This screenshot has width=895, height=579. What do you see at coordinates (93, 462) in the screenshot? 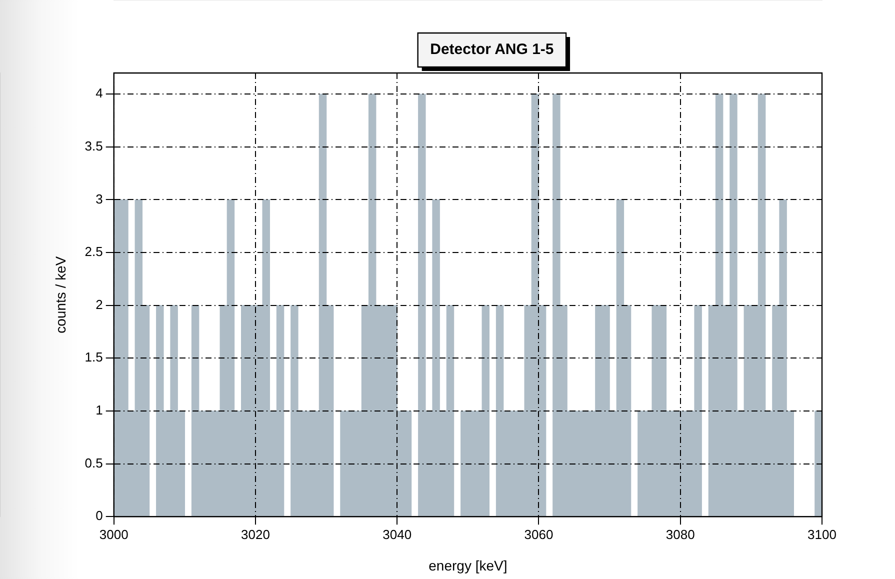
I see `y-tick-label: 0.5` at bounding box center [93, 462].